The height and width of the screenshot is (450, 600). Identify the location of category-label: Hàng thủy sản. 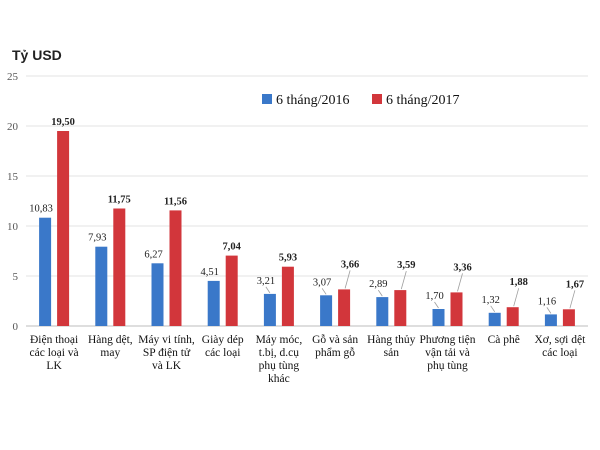
(391, 346).